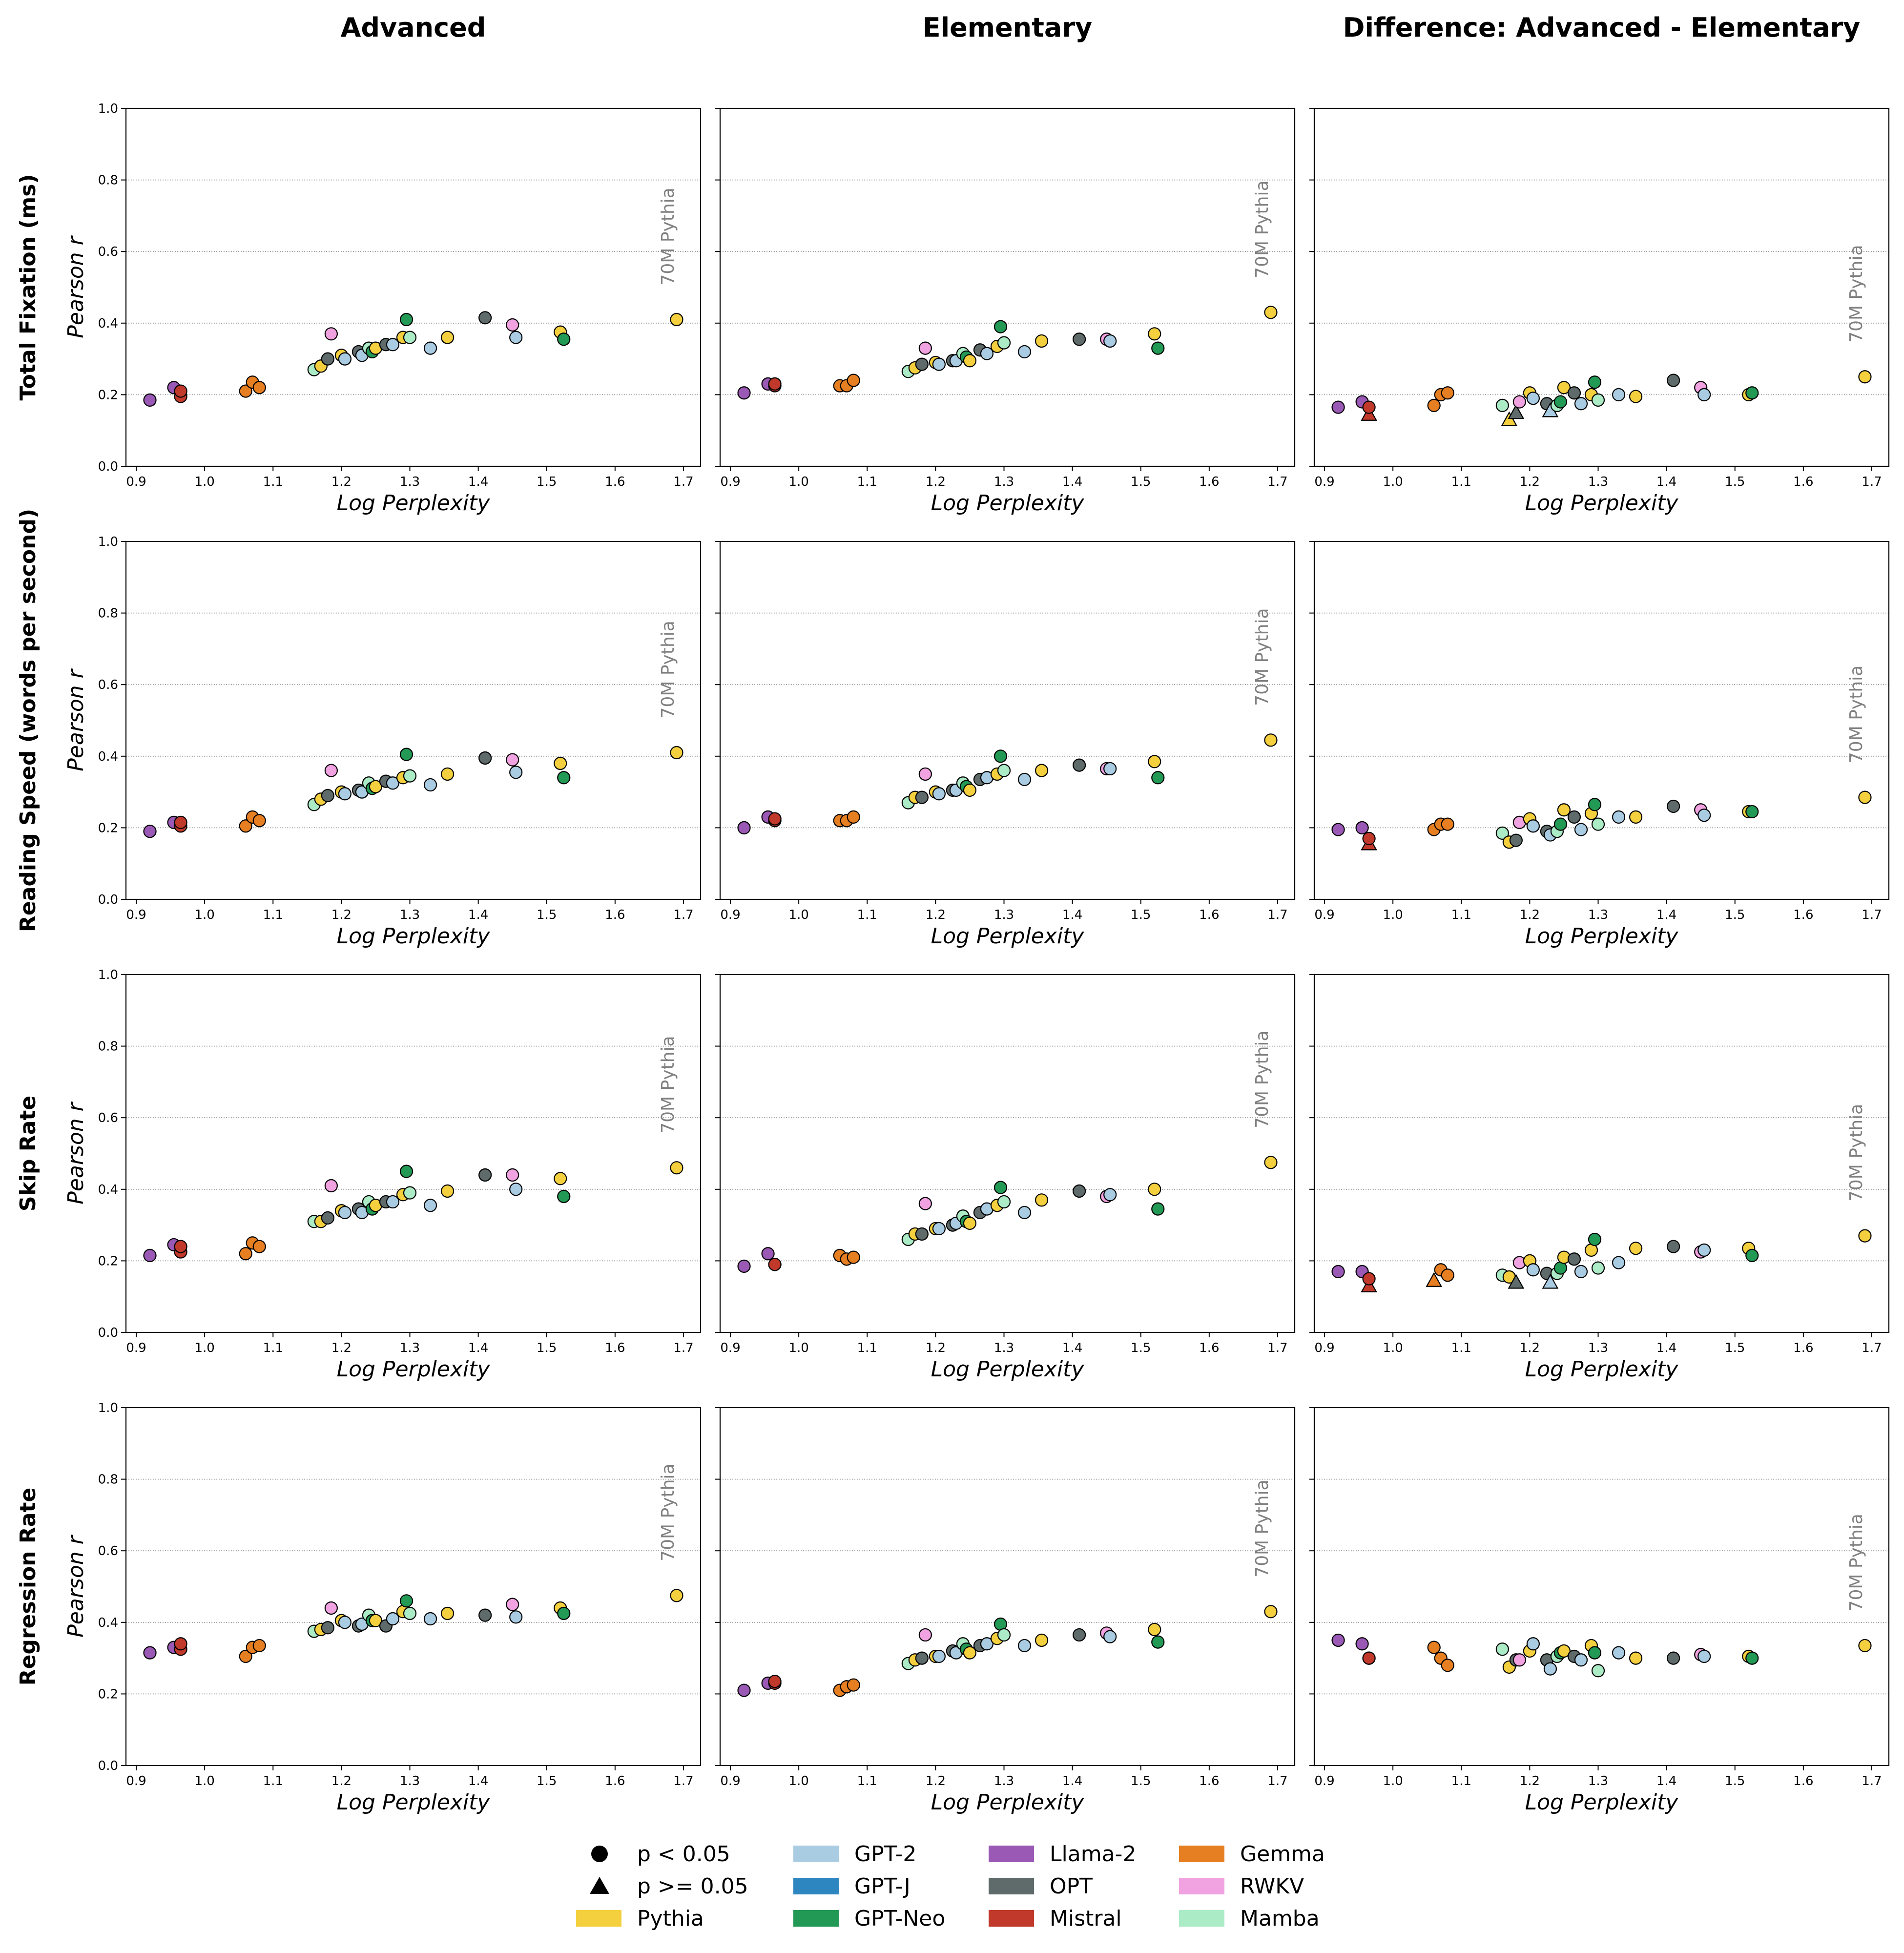  Describe the element at coordinates (885, 1854) in the screenshot. I see `legend-label: GPT-2` at that location.